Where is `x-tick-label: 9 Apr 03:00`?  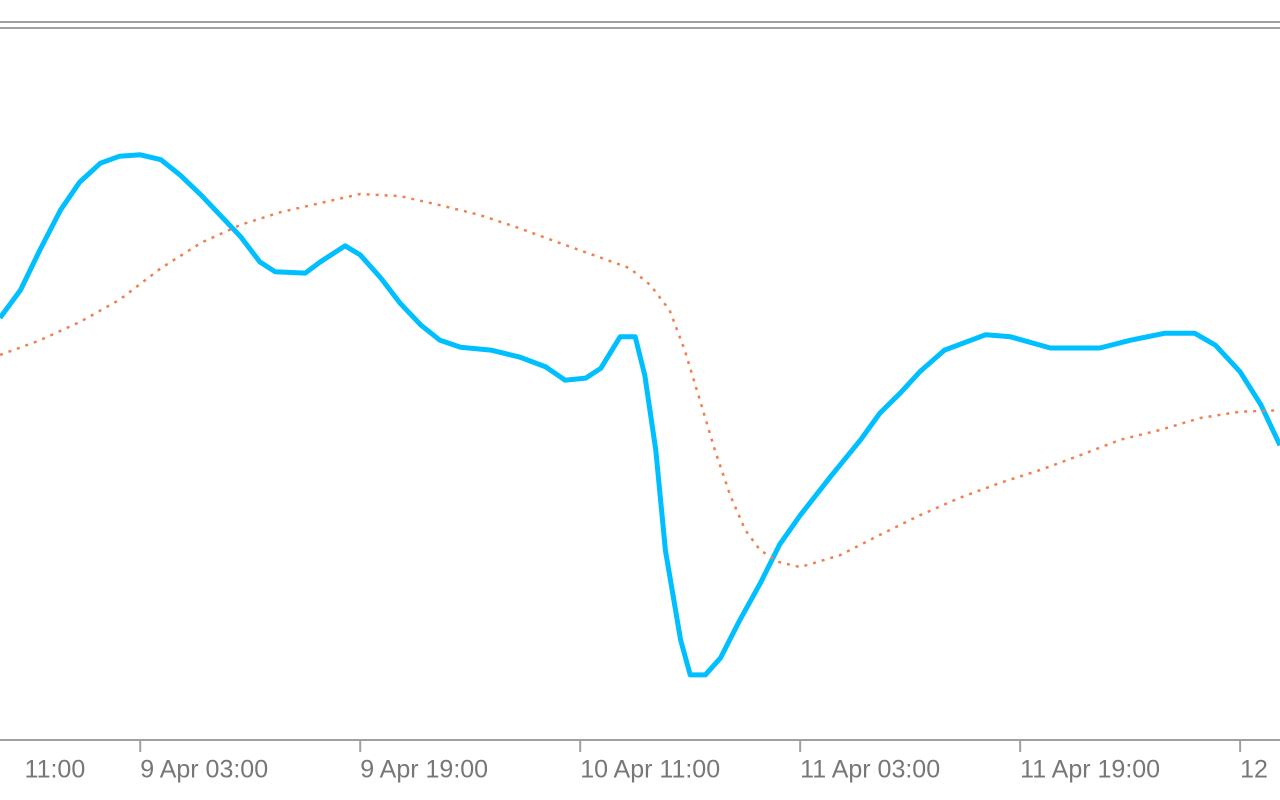
x-tick-label: 9 Apr 03:00 is located at coordinates (204, 770).